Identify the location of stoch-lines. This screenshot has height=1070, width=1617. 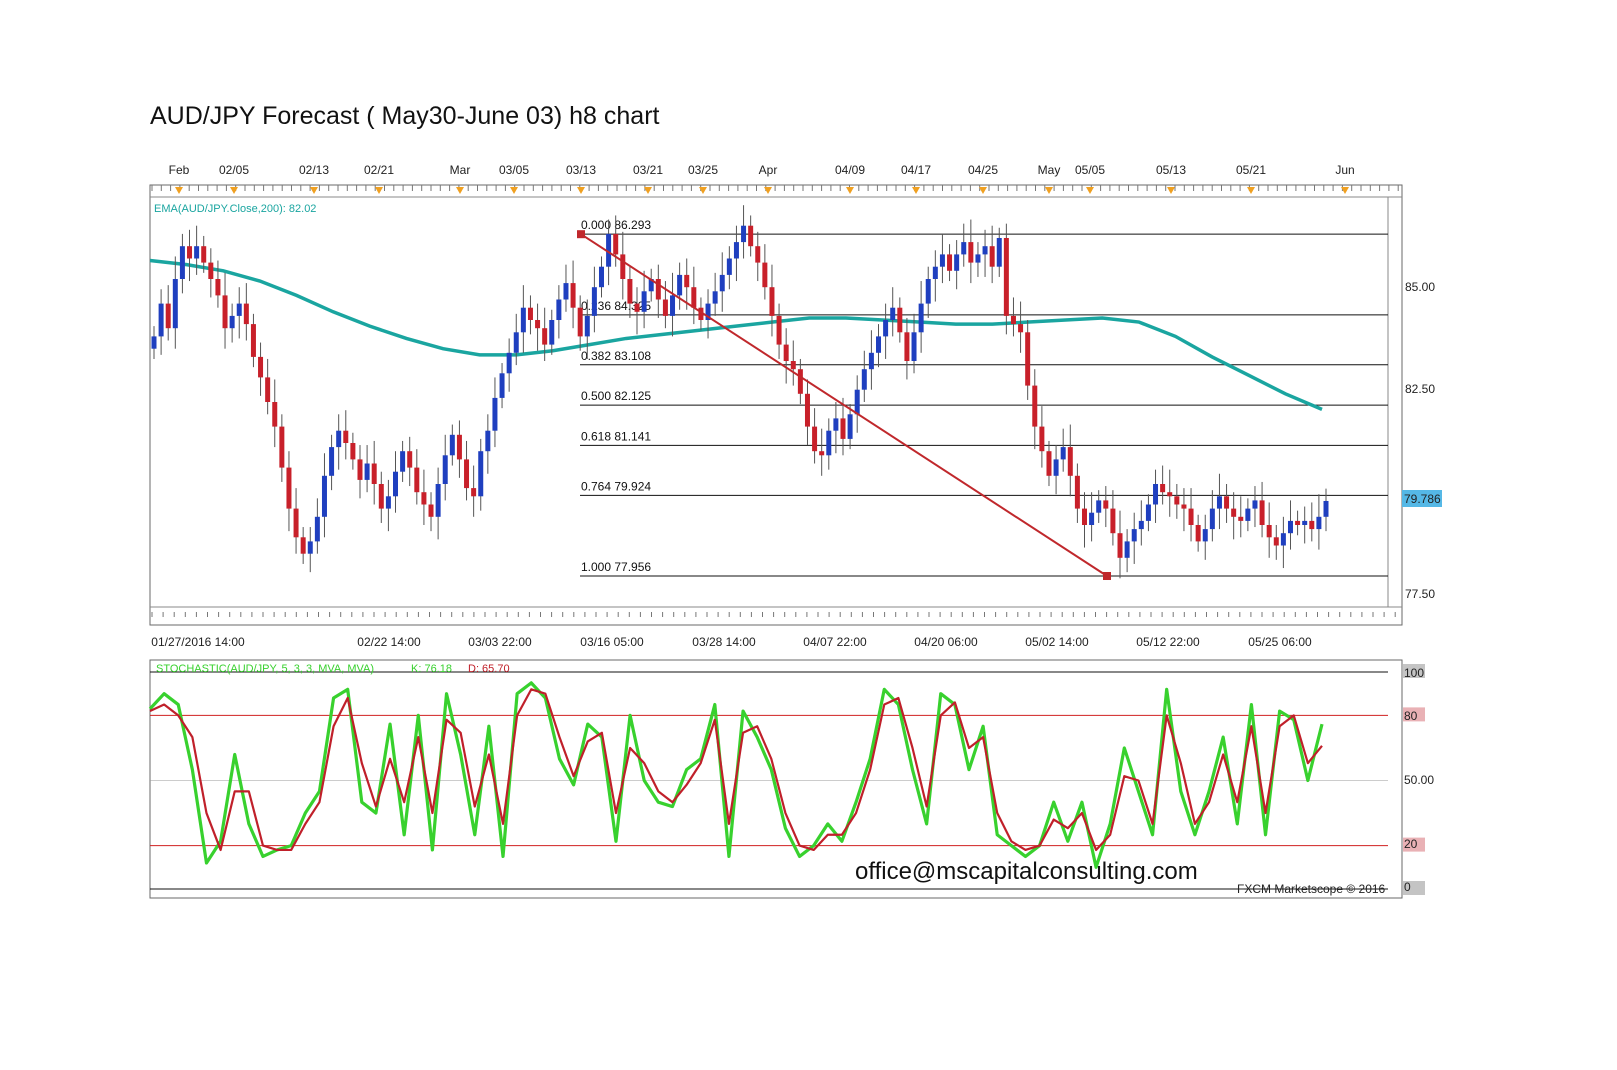
(736, 775).